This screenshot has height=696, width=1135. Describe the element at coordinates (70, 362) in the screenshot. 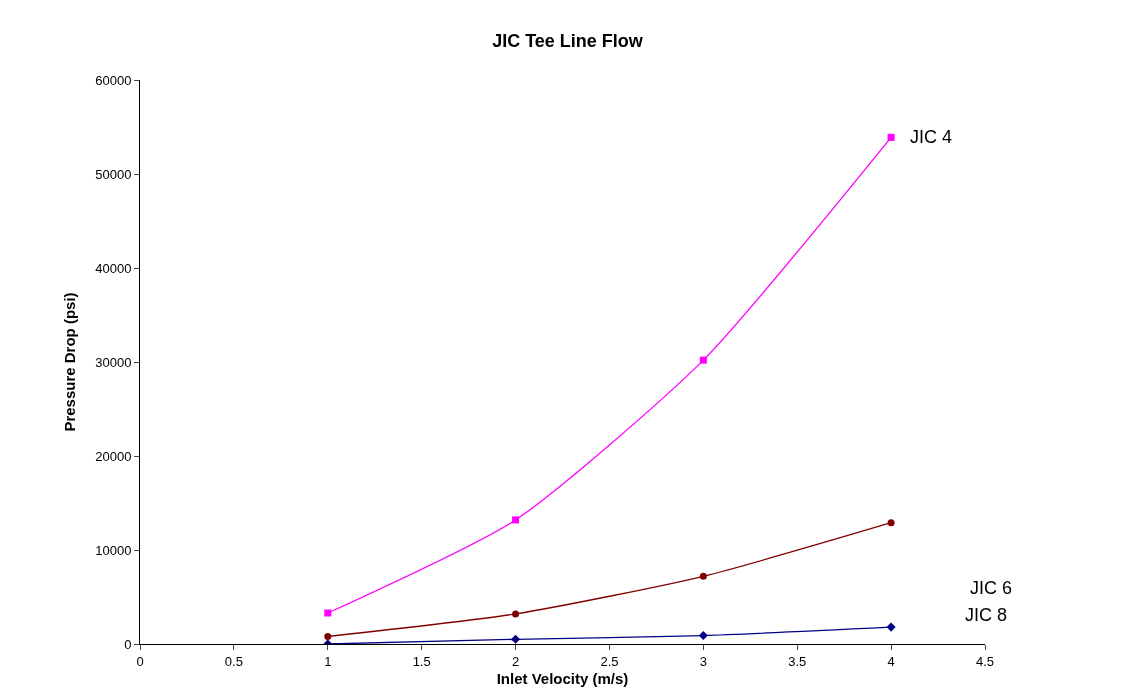

I see `y-axis-title: Pressure Drop (psi)` at that location.